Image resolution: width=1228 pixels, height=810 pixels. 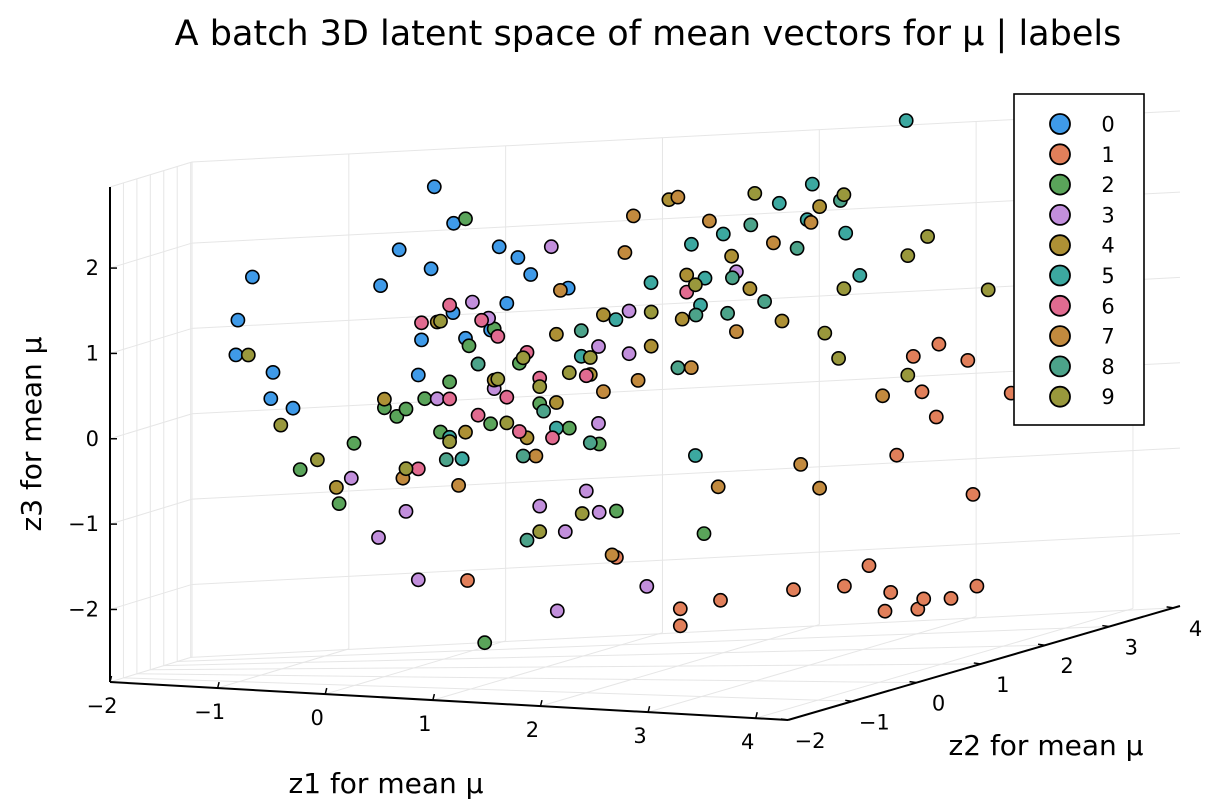 What do you see at coordinates (151, 174) in the screenshot?
I see `frame-edge-side` at bounding box center [151, 174].